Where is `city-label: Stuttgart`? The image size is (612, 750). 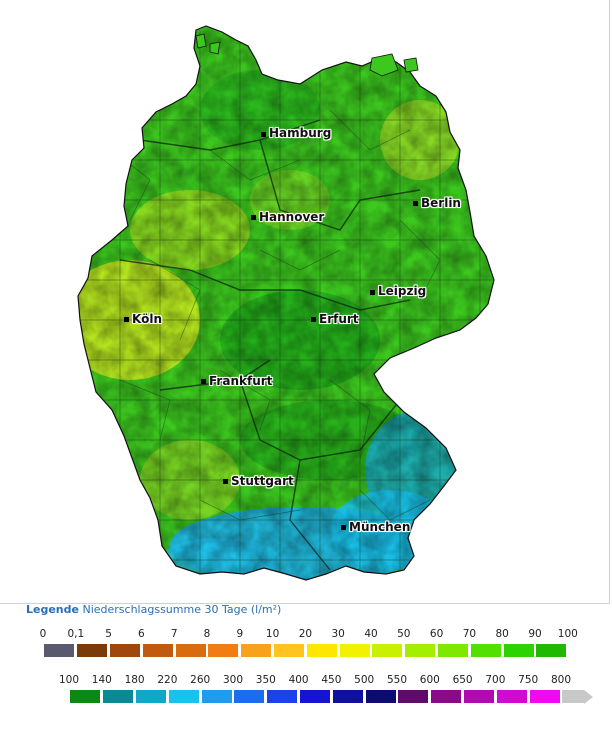 city-label: Stuttgart is located at coordinates (262, 481).